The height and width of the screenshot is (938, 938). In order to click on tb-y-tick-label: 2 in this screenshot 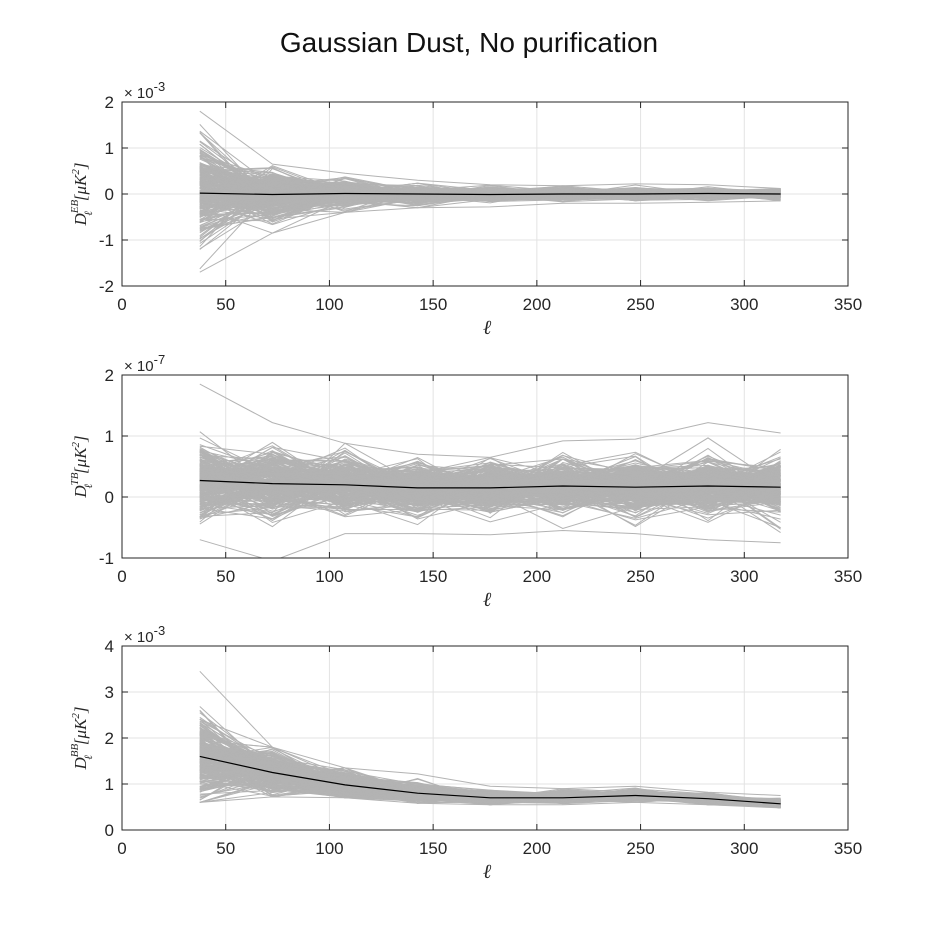, I will do `click(109, 375)`.